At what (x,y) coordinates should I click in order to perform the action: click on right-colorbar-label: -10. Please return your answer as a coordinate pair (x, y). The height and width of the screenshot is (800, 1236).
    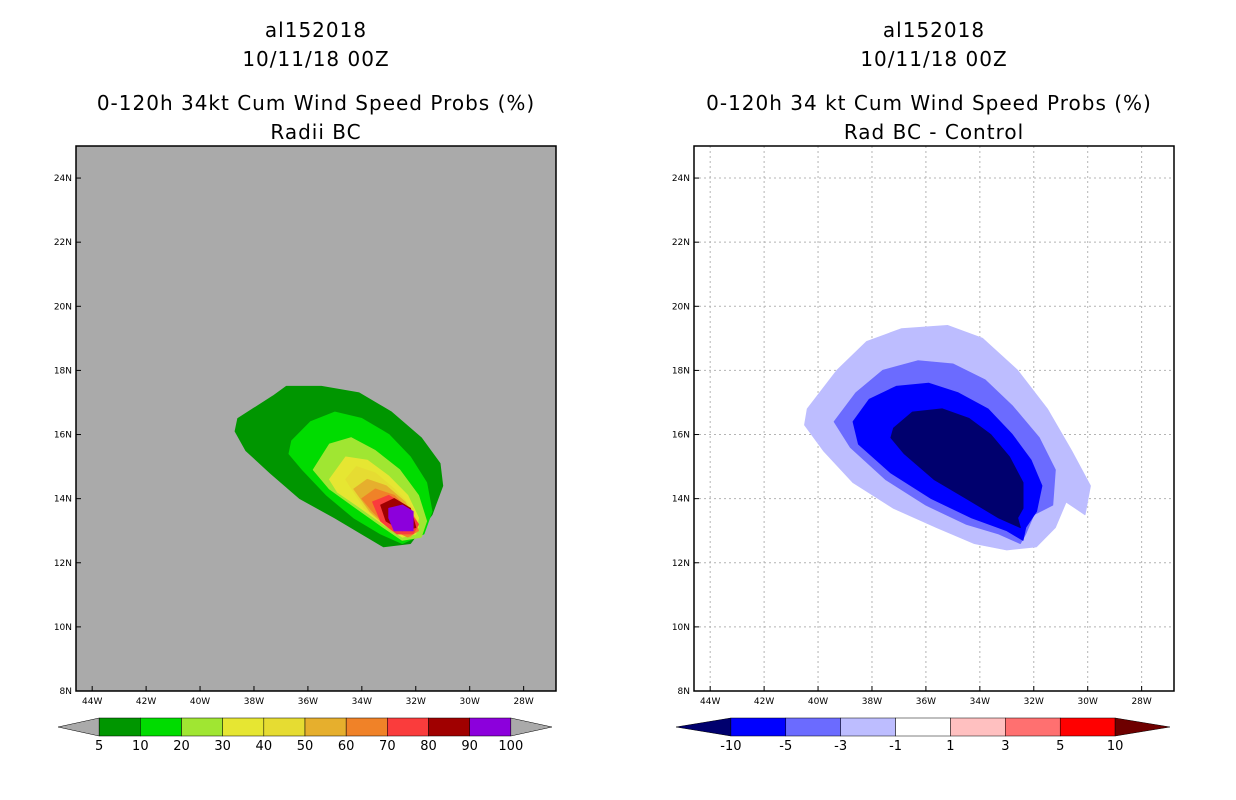
    Looking at the image, I should click on (730, 746).